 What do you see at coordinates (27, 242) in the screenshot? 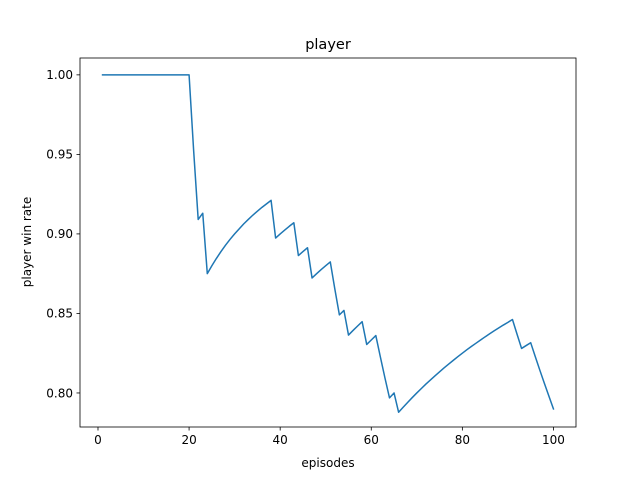
I see `y-axis-label: player win rate` at bounding box center [27, 242].